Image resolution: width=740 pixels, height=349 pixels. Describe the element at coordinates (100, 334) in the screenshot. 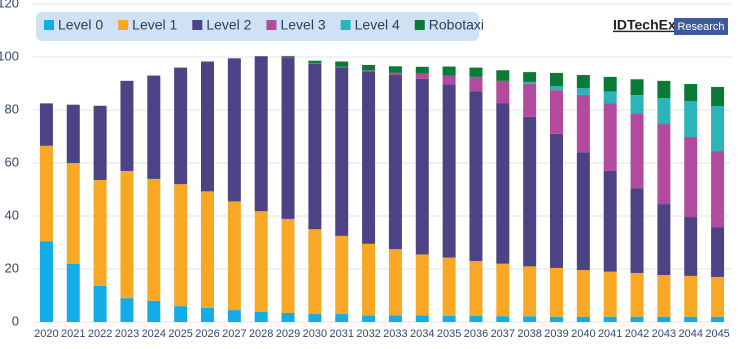

I see `x-tick-label: 2022` at that location.